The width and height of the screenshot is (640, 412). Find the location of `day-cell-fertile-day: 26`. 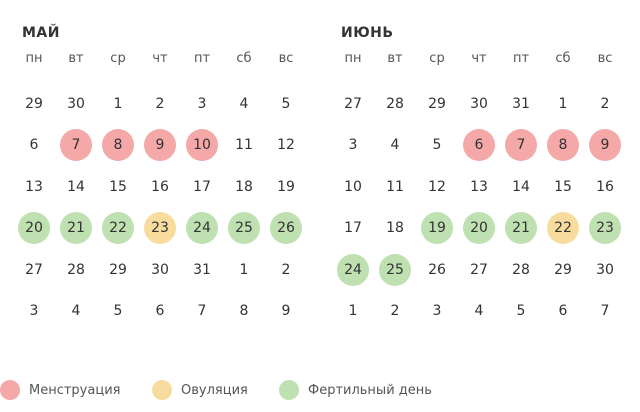

day-cell-fertile-day: 26 is located at coordinates (286, 229).